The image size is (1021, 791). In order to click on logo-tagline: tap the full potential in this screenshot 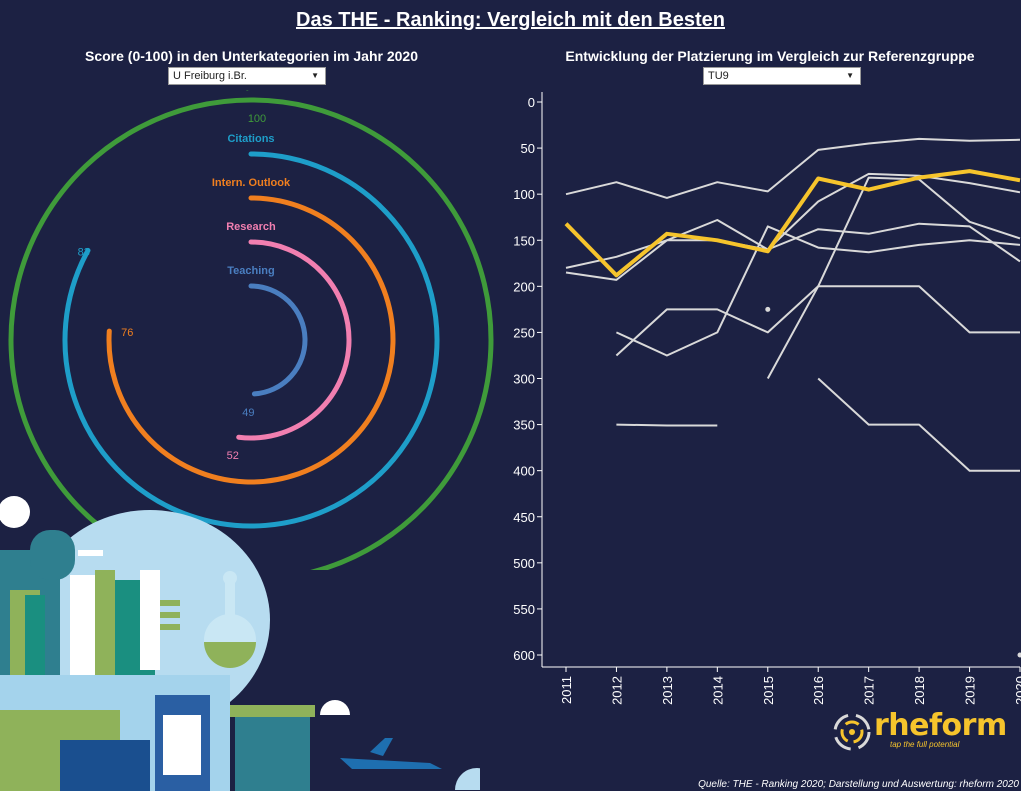, I will do `click(925, 744)`.